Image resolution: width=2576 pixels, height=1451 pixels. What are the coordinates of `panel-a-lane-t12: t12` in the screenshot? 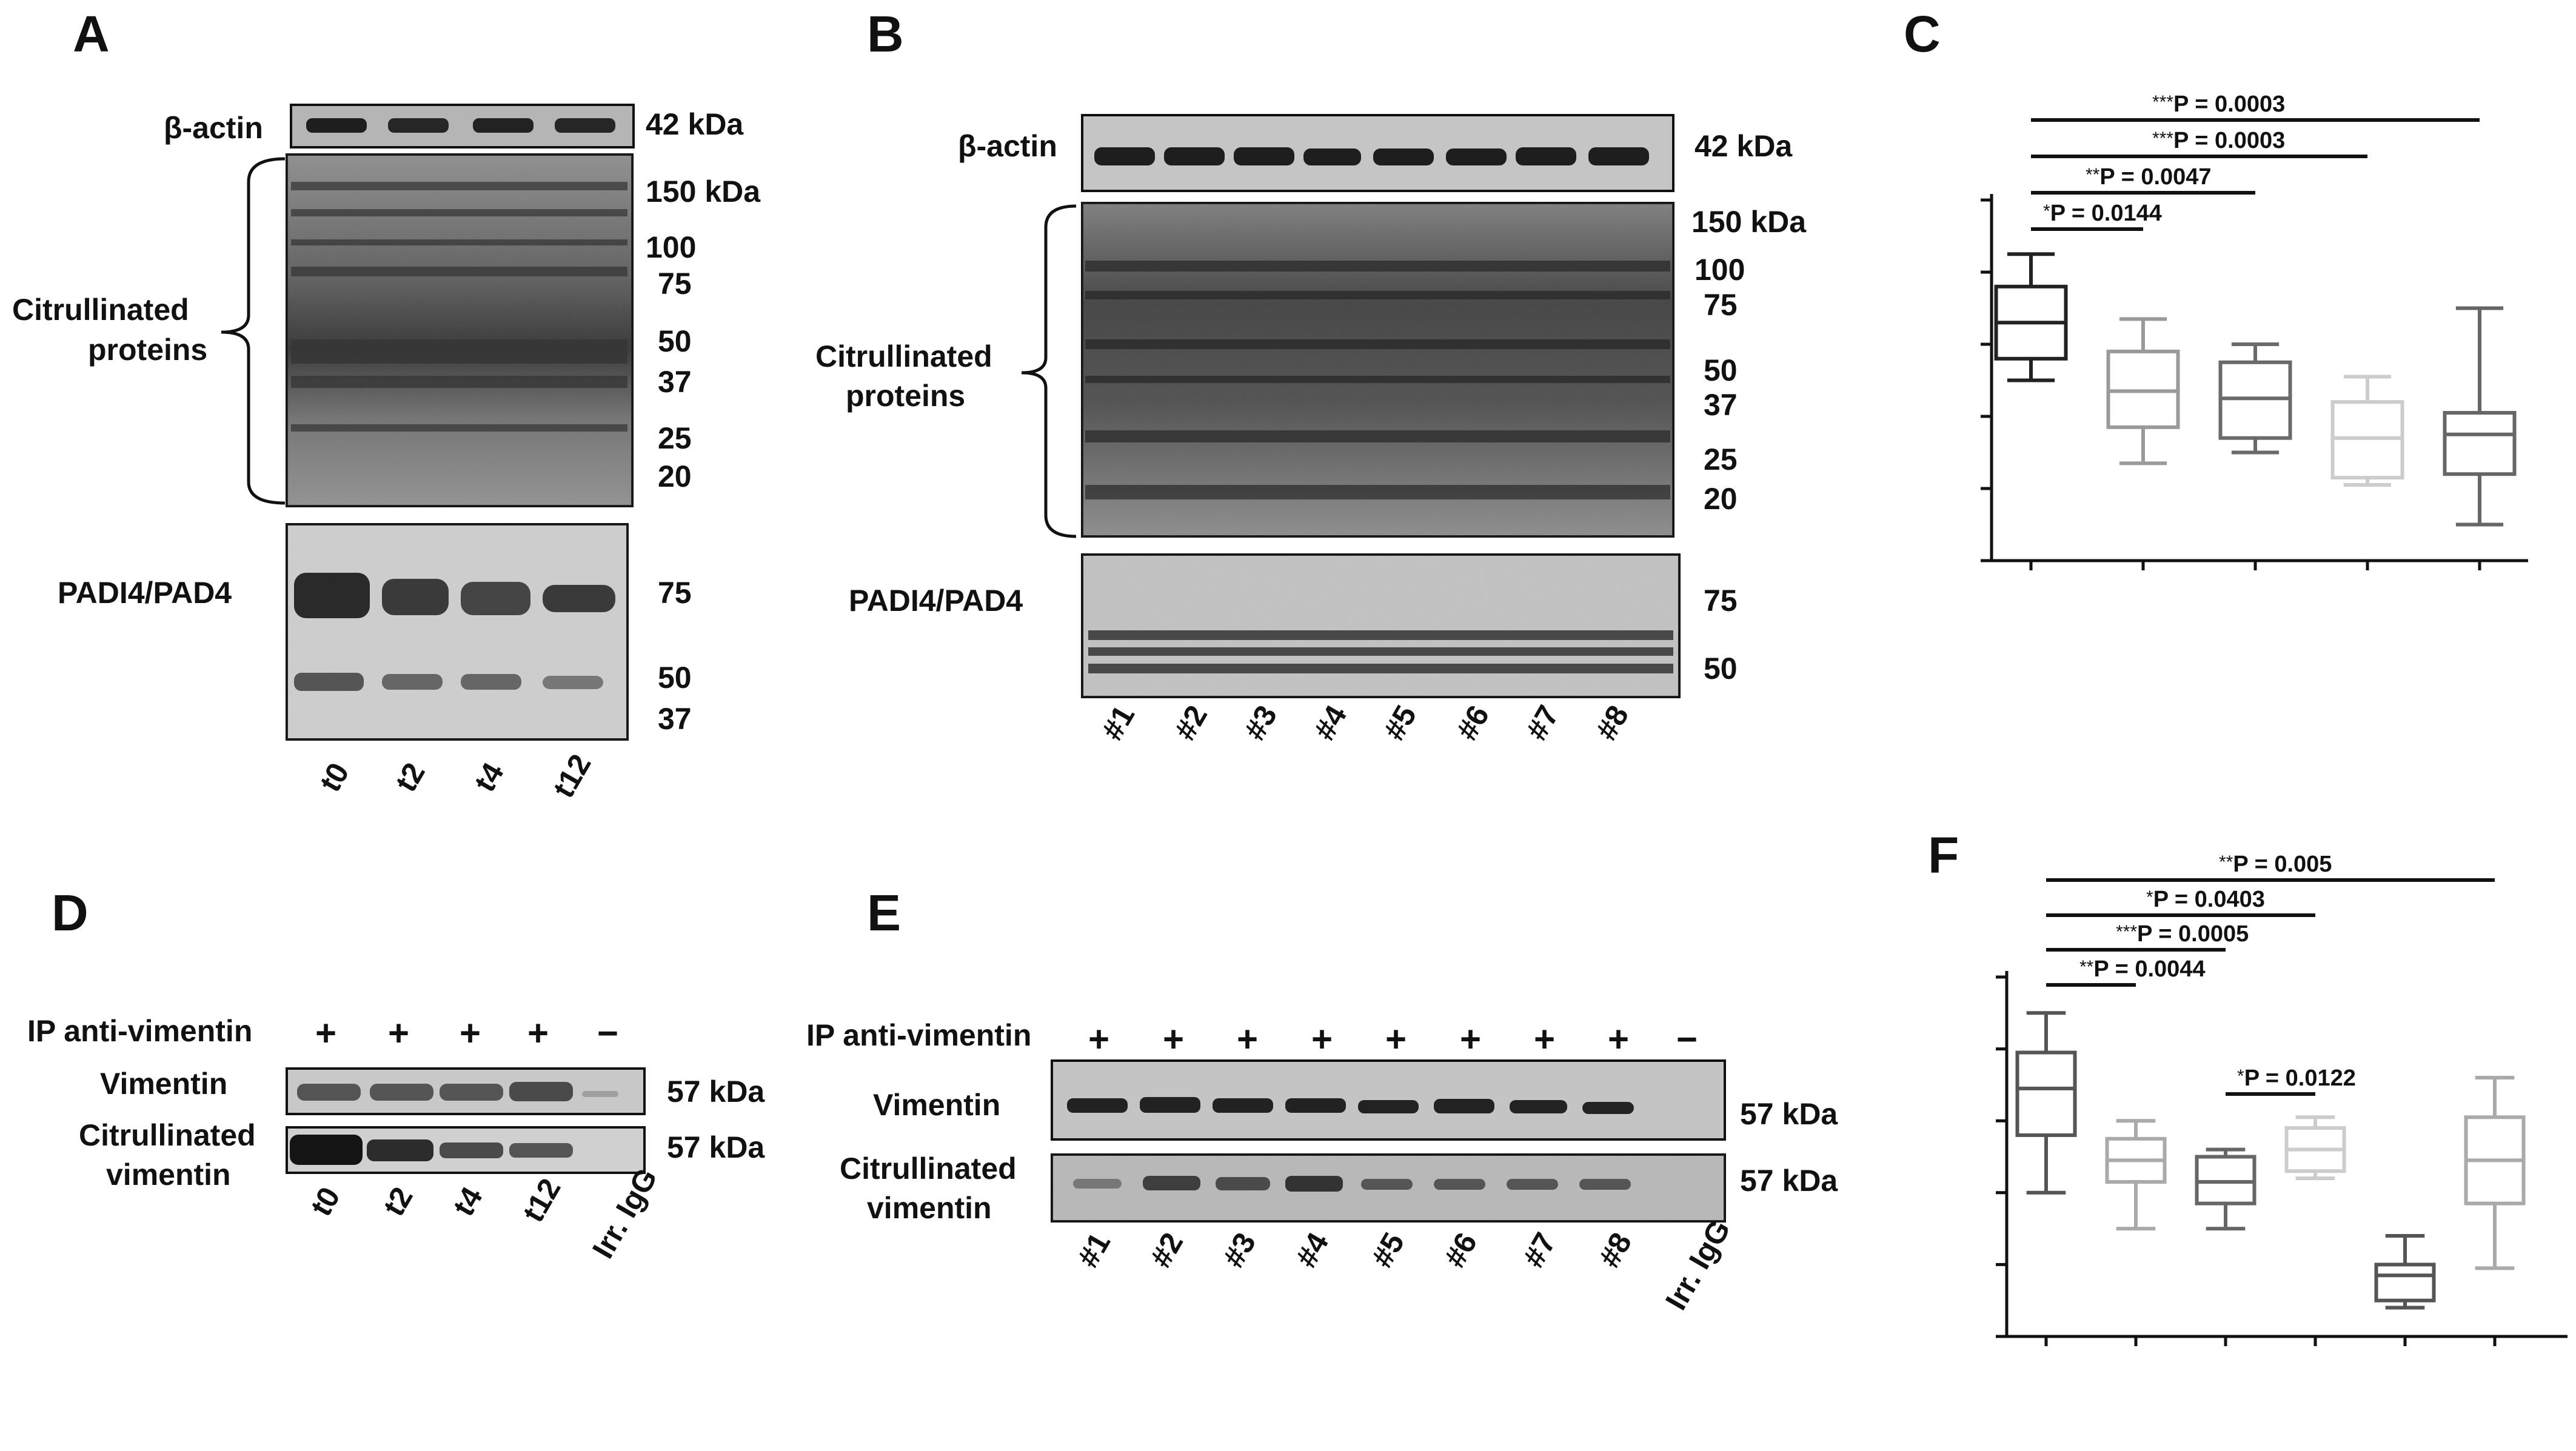 It's located at (572, 776).